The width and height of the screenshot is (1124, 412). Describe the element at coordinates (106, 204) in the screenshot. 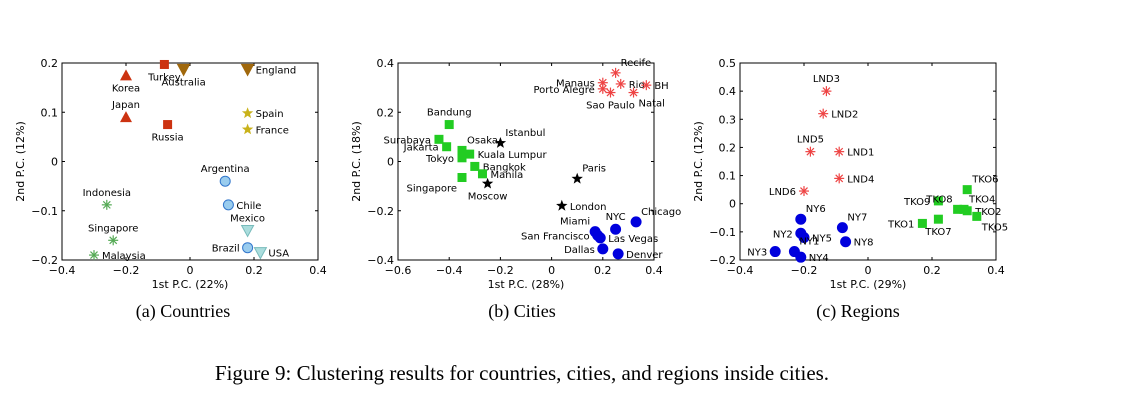

I see `point-indonesia` at that location.